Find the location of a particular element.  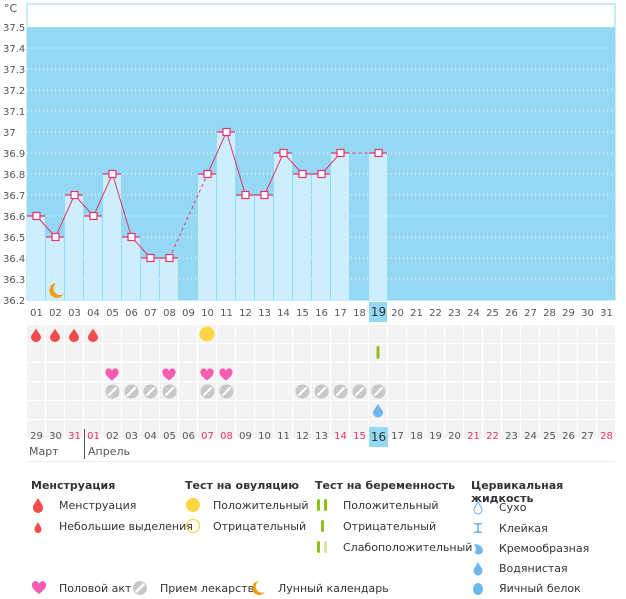

calendar-date: 29 is located at coordinates (36, 436).